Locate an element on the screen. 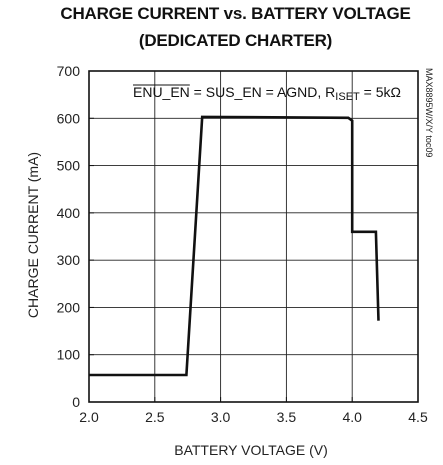 This screenshot has height=465, width=443. y-tick-label: 0 is located at coordinates (76, 402).